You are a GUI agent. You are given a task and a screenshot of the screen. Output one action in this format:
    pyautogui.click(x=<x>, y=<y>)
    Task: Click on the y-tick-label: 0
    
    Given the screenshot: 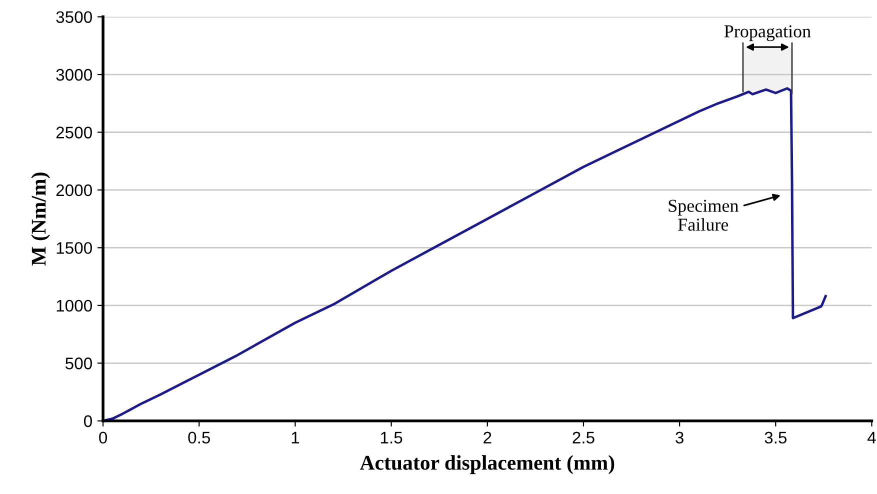 What is the action you would take?
    pyautogui.click(x=88, y=421)
    